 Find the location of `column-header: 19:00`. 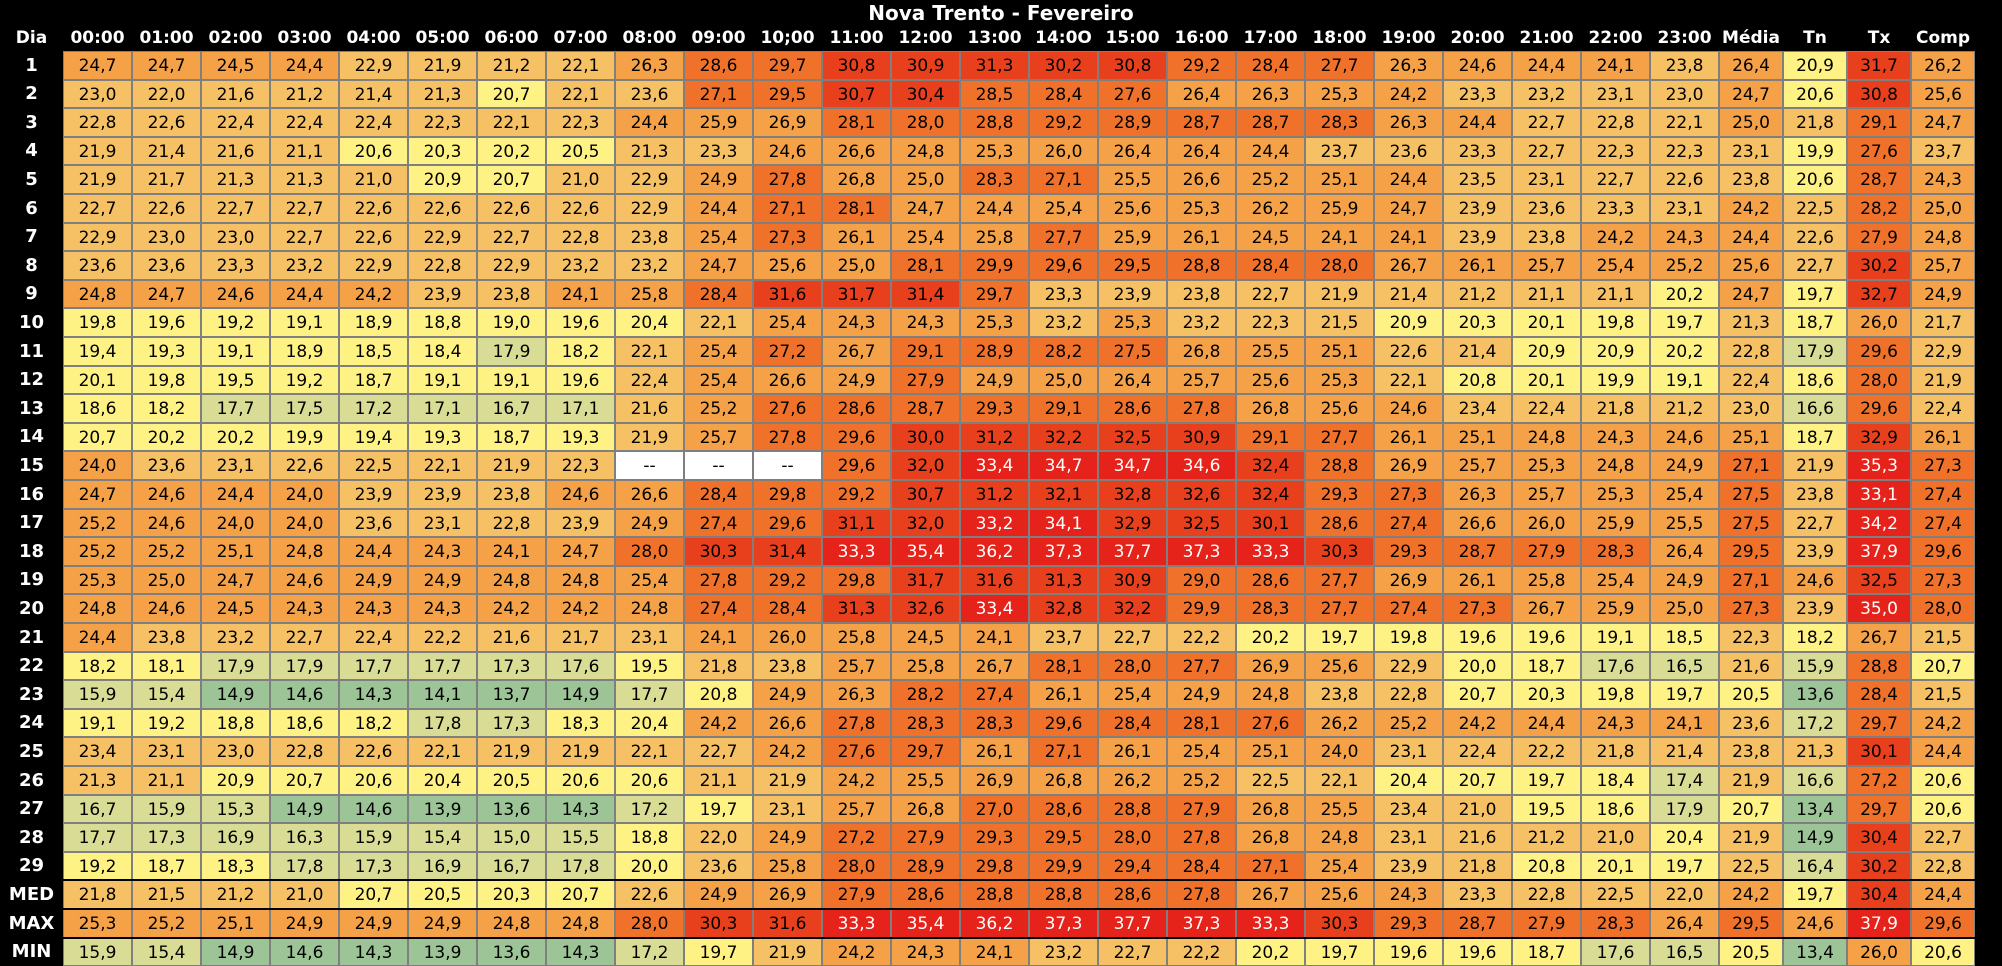

column-header: 19:00 is located at coordinates (1408, 38).